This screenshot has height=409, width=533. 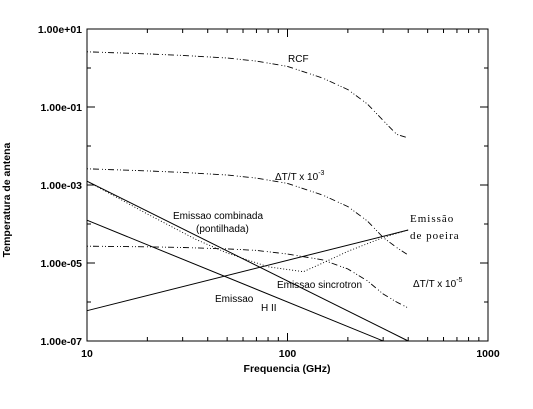 I want to click on label-poeira-1: Emissão, so click(x=432, y=219).